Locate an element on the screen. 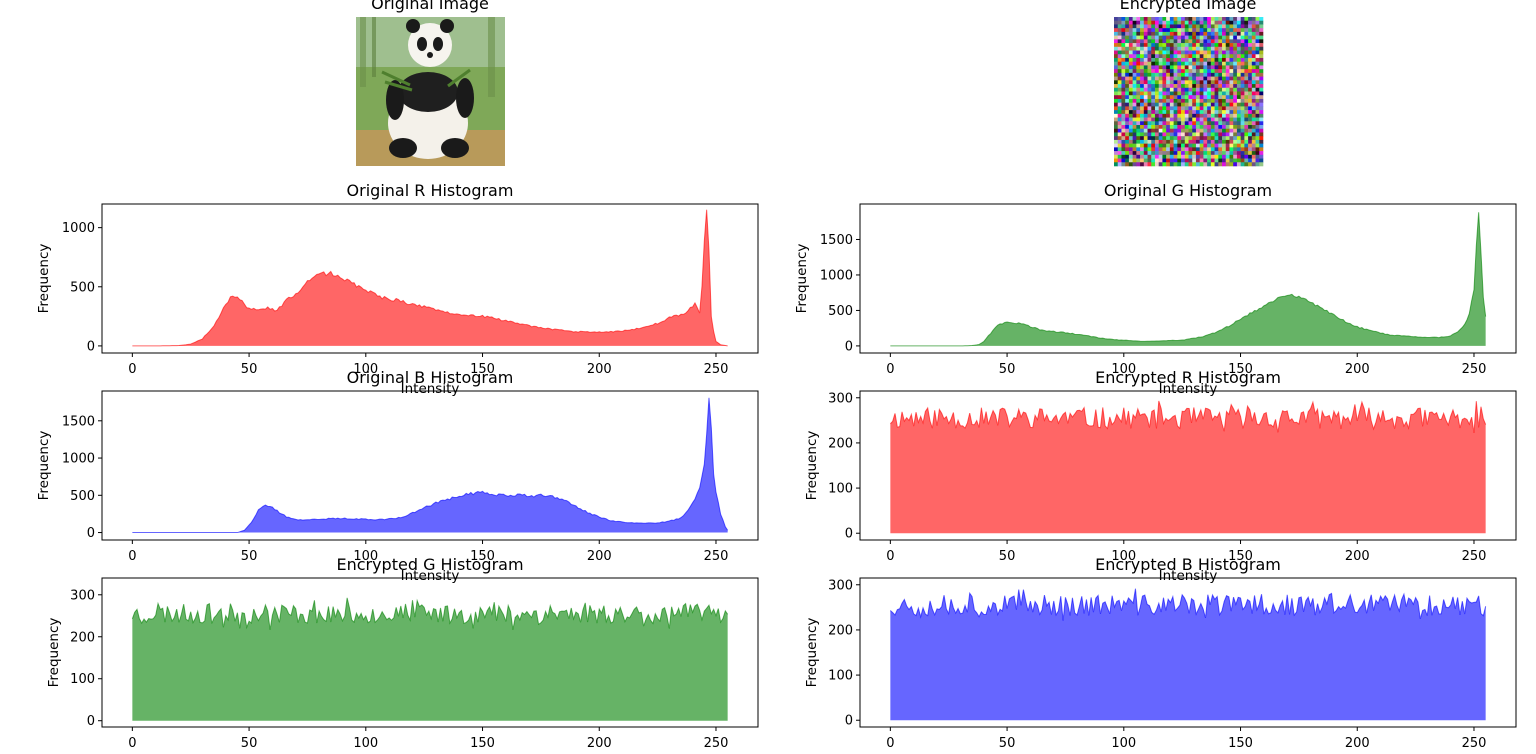  panda-image is located at coordinates (430, 91).